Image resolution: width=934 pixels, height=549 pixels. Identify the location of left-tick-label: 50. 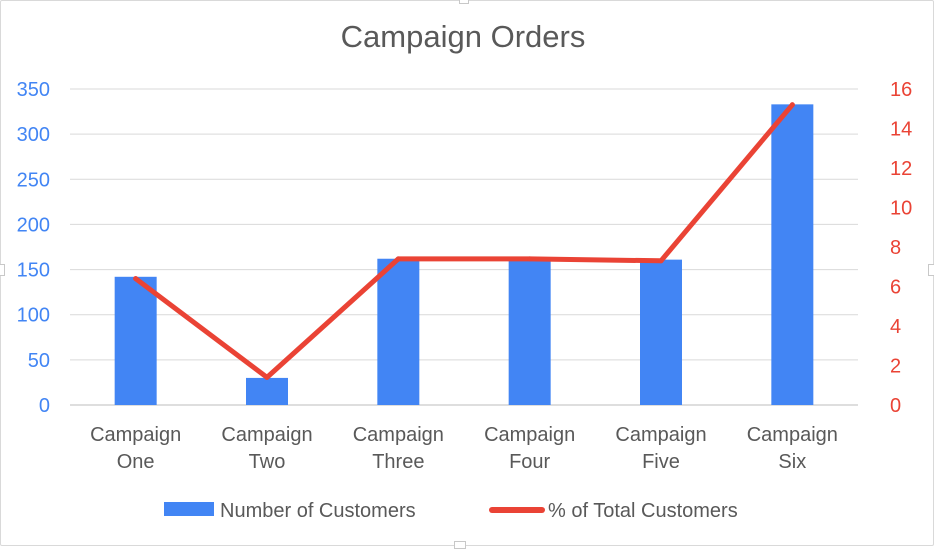
(39, 361).